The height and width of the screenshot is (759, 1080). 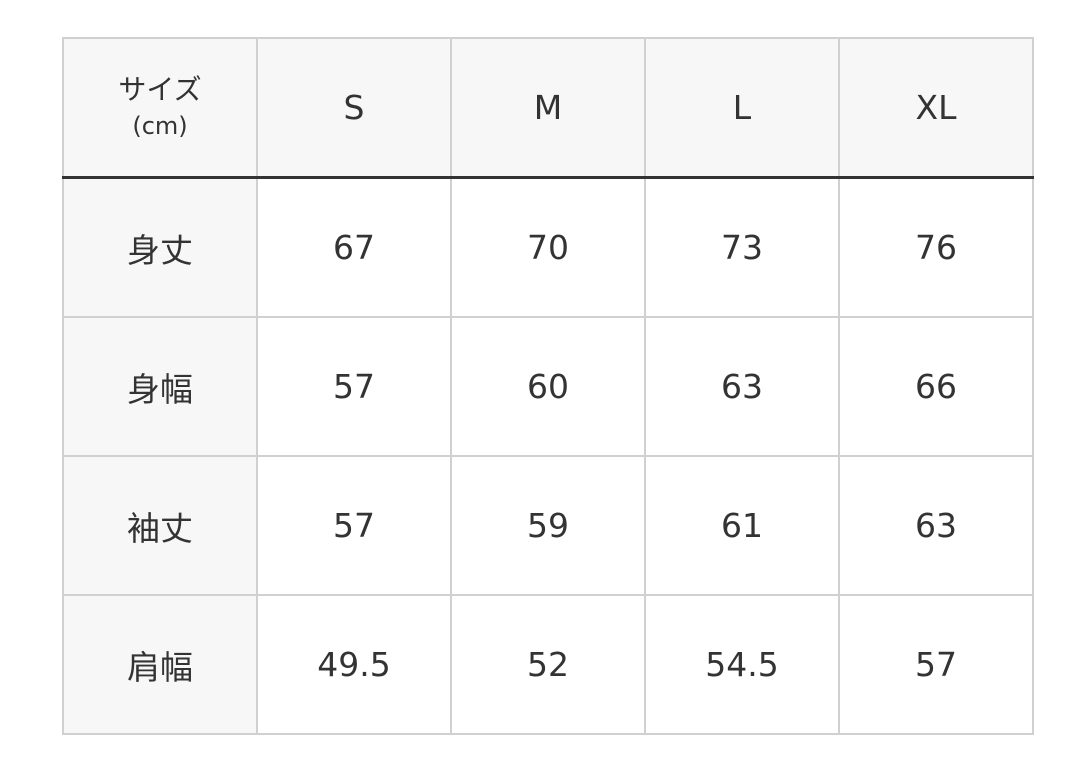 I want to click on measurement-cell: 70, so click(x=548, y=247).